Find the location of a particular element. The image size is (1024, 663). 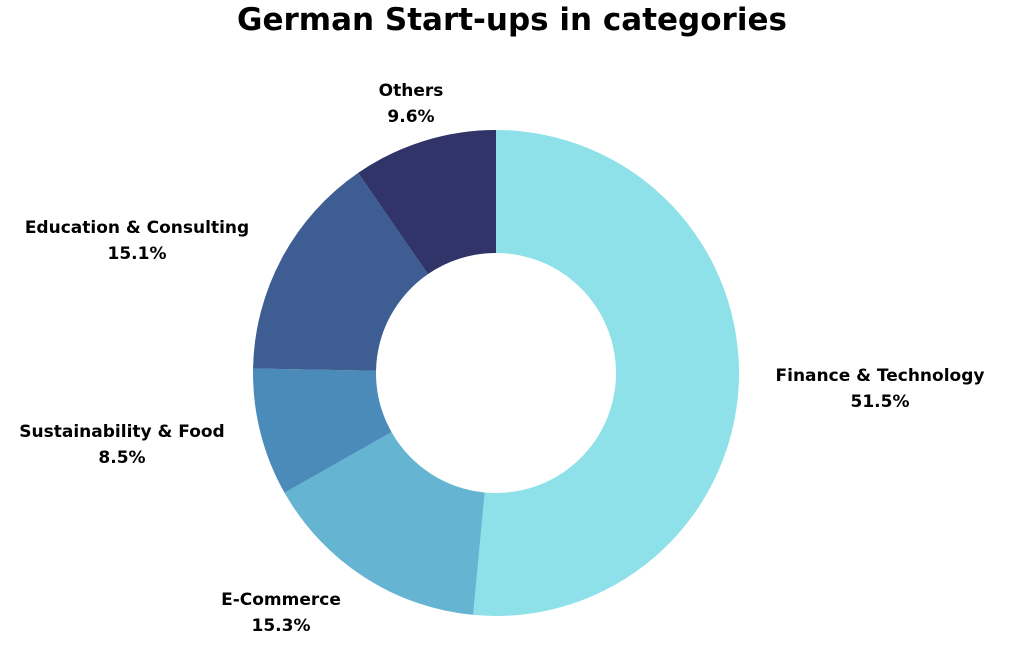

slice-education-and-consulting is located at coordinates (340, 271).